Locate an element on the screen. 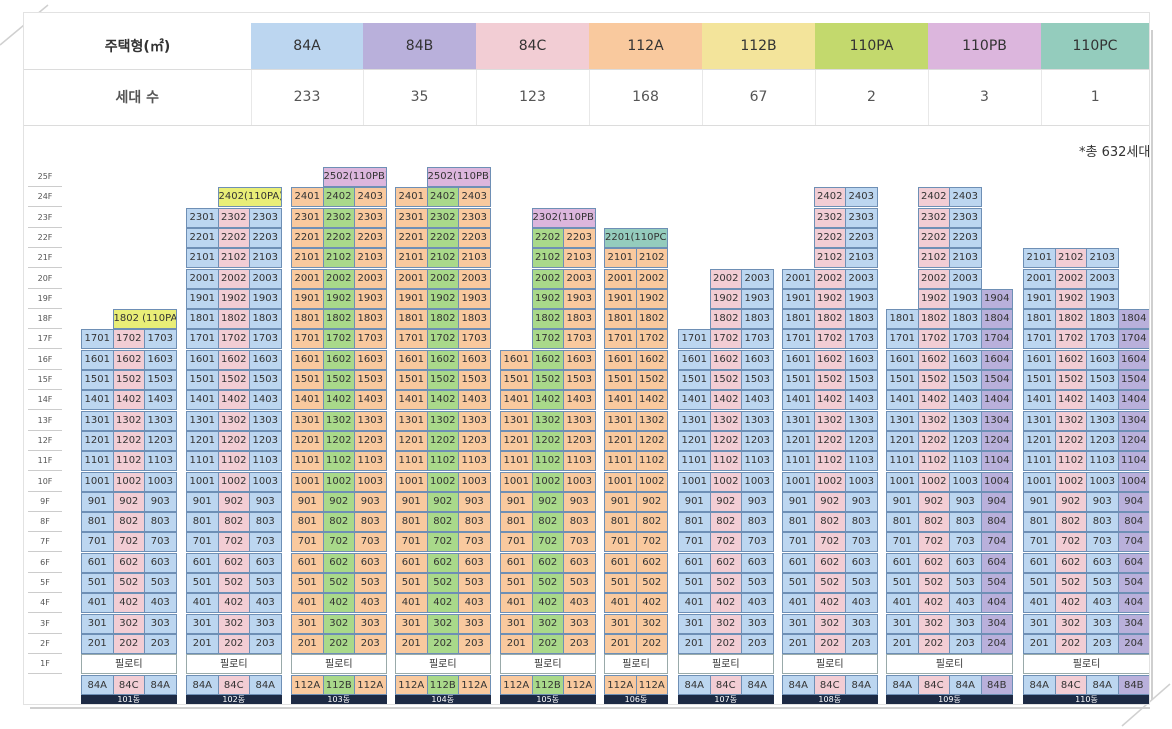 This screenshot has height=729, width=1172. type-cell-112b: 112B is located at coordinates (758, 46).